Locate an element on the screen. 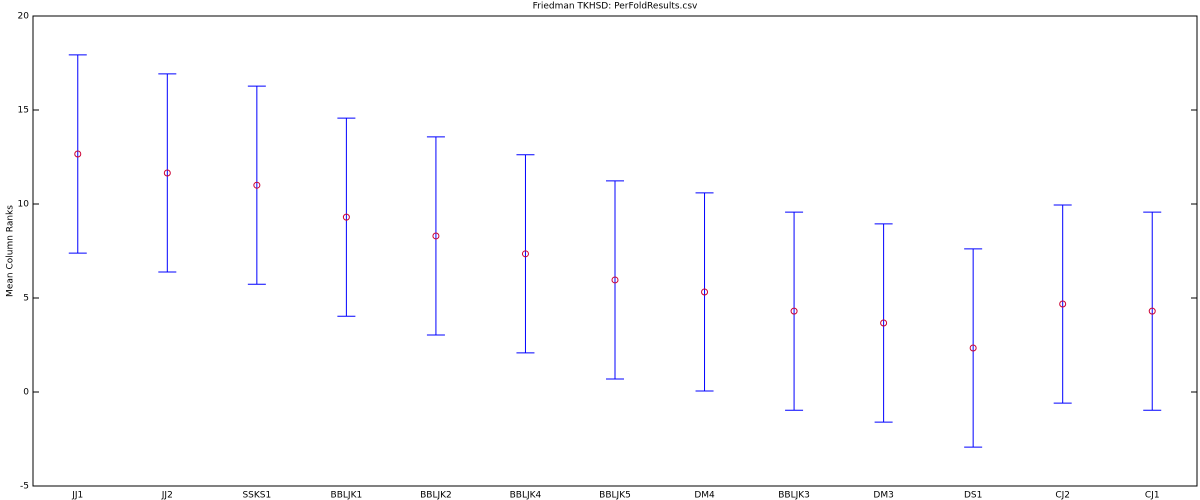 This screenshot has height=500, width=1200. y-axis-label: Mean Column Ranks is located at coordinates (11, 251).